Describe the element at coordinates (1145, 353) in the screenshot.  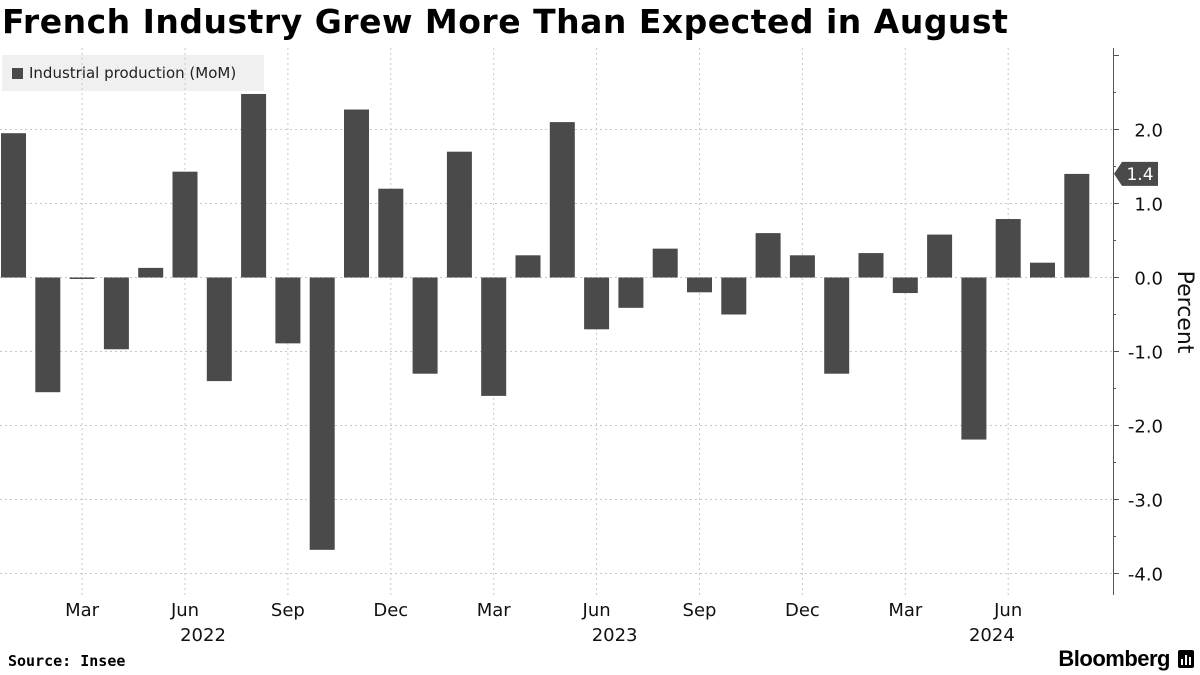
I see `y-tick-label: -1.0` at that location.